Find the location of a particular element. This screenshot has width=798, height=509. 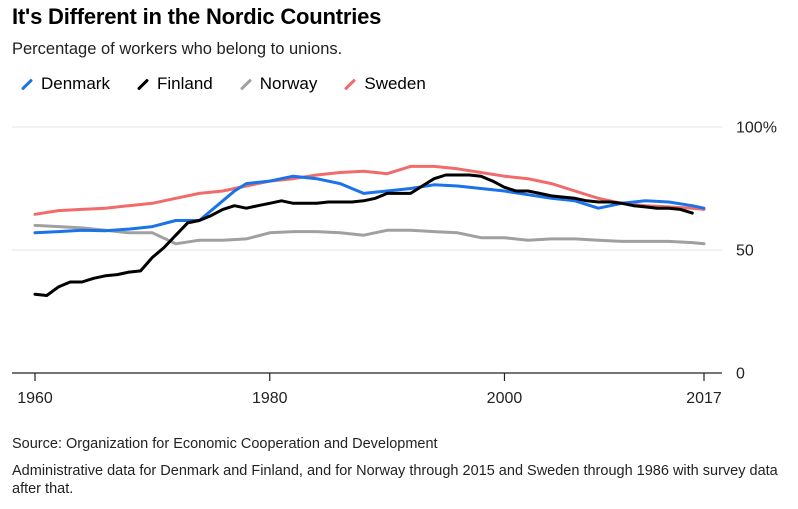

x-tick-label-2017: 2017 is located at coordinates (704, 398).